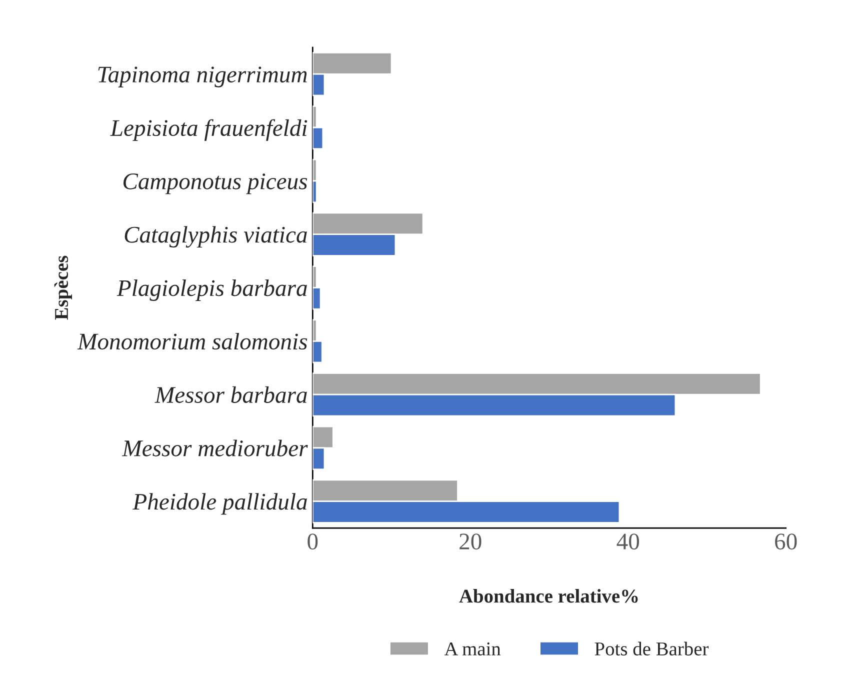 The width and height of the screenshot is (845, 677). What do you see at coordinates (215, 448) in the screenshot?
I see `y-tick-label: Messor medioruber` at bounding box center [215, 448].